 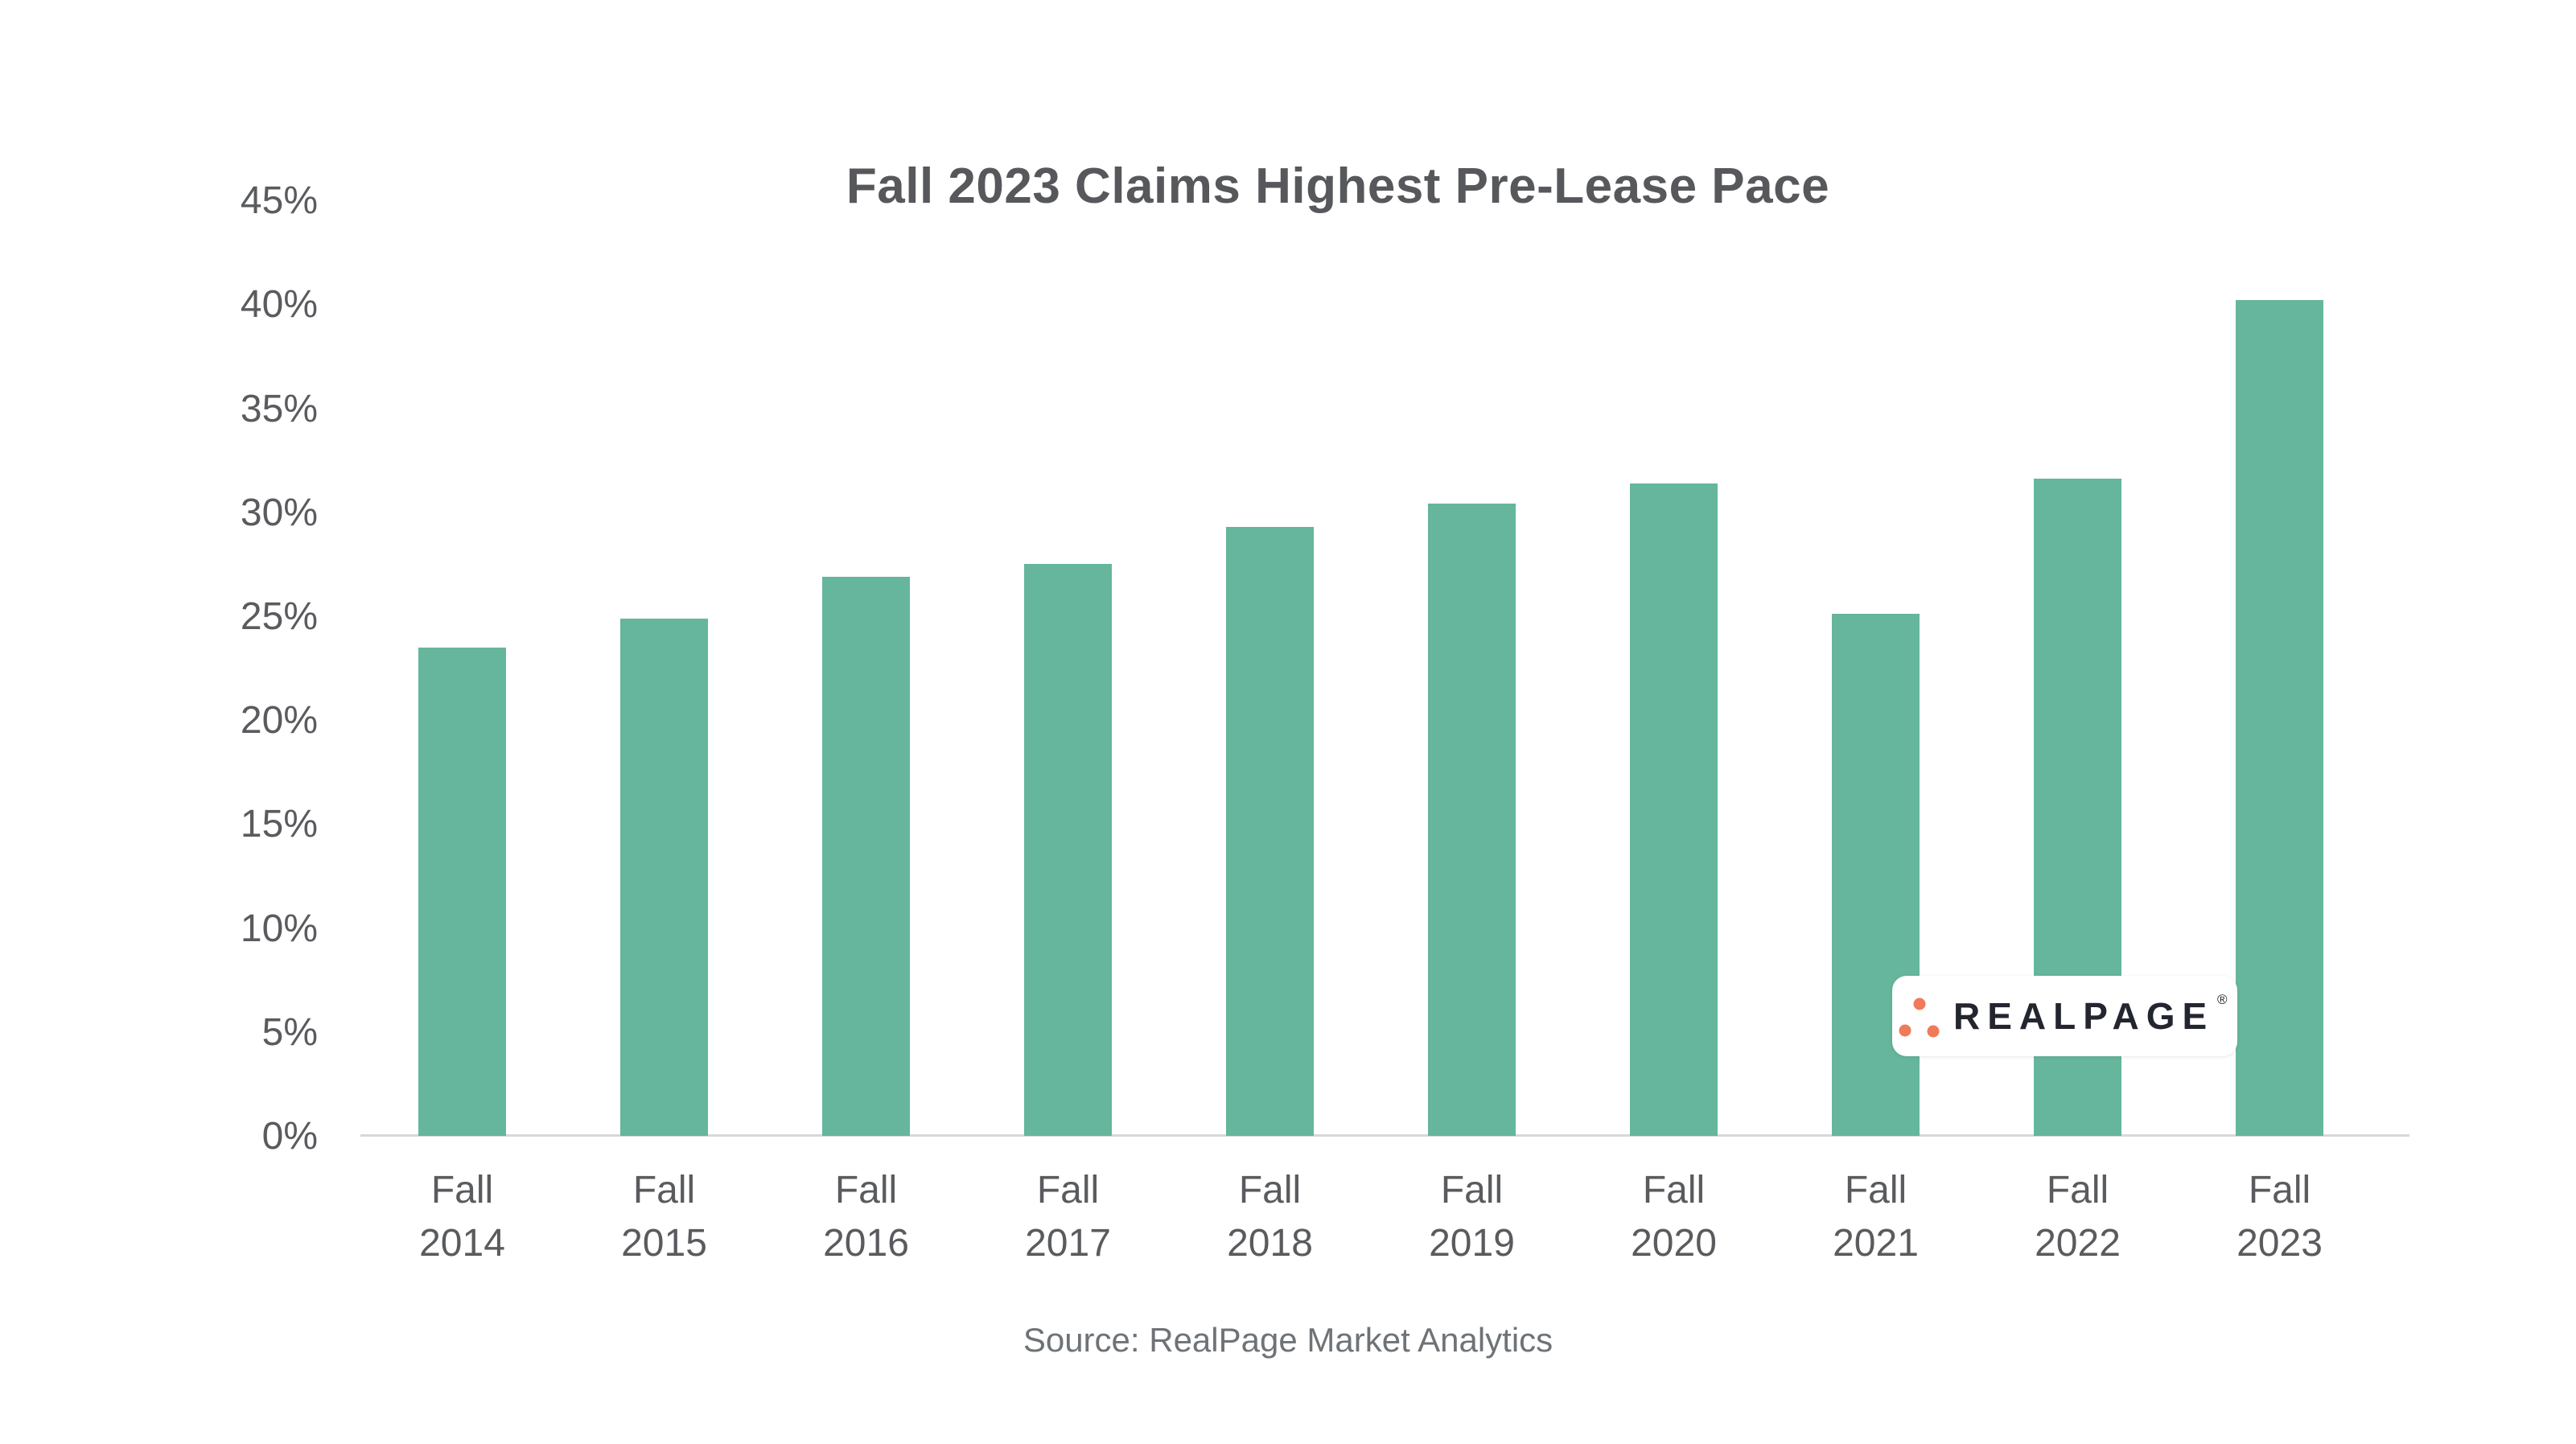 What do you see at coordinates (664, 1217) in the screenshot?
I see `x-tick-label: Fall 2015` at bounding box center [664, 1217].